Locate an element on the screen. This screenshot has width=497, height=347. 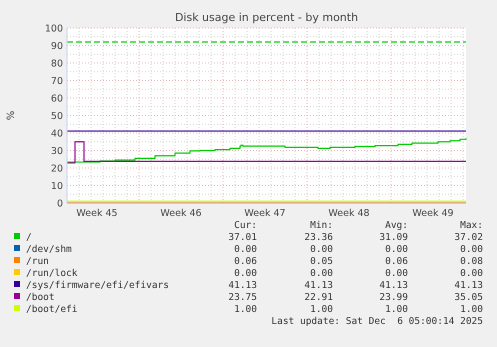
legend-label: / is located at coordinates (29, 237).